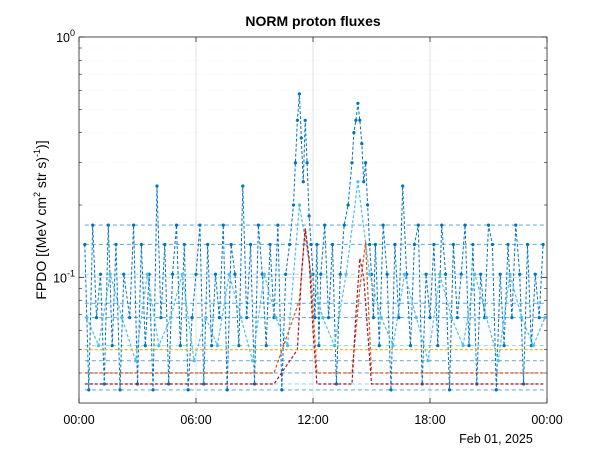 Image resolution: width=606 pixels, height=456 pixels. What do you see at coordinates (37, 153) in the screenshot?
I see `y-label-sup-2: -1` at bounding box center [37, 153].